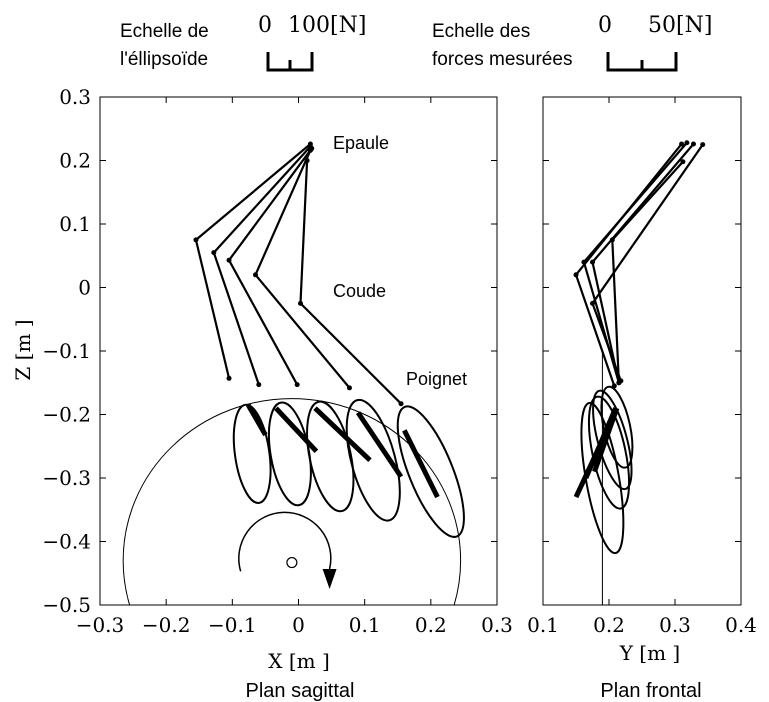 The width and height of the screenshot is (769, 702). What do you see at coordinates (481, 31) in the screenshot?
I see `force-scale-label-line1: Echelle des` at bounding box center [481, 31].